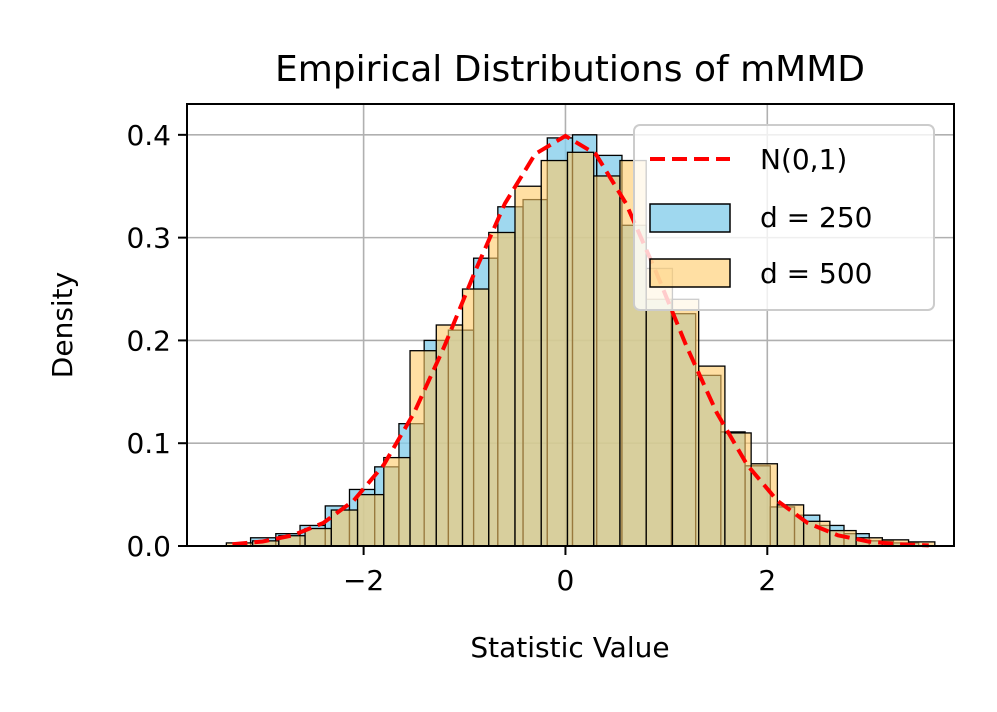 The height and width of the screenshot is (712, 997). I want to click on legend-label-d250: d = 250, so click(816, 217).